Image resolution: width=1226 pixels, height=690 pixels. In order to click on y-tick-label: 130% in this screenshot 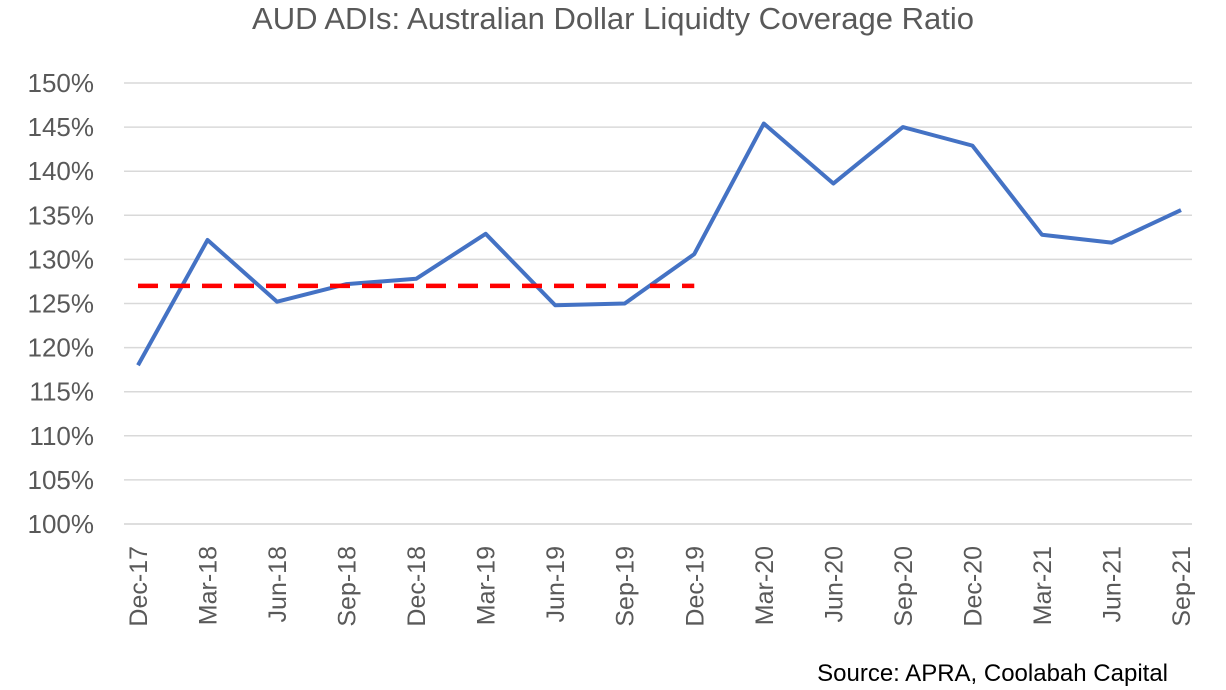, I will do `click(61, 259)`.